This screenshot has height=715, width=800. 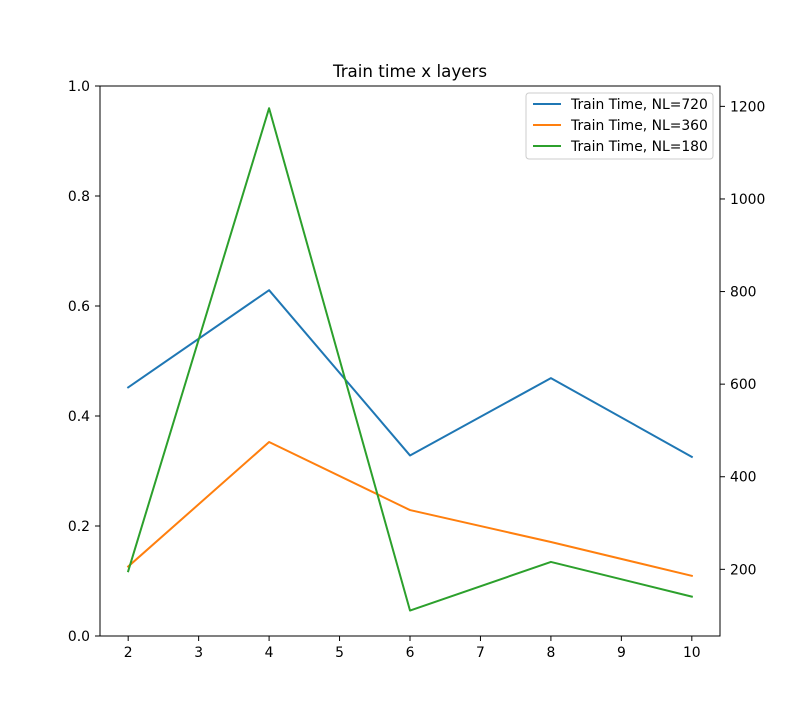 I want to click on x-tick-label: 2, so click(x=128, y=653).